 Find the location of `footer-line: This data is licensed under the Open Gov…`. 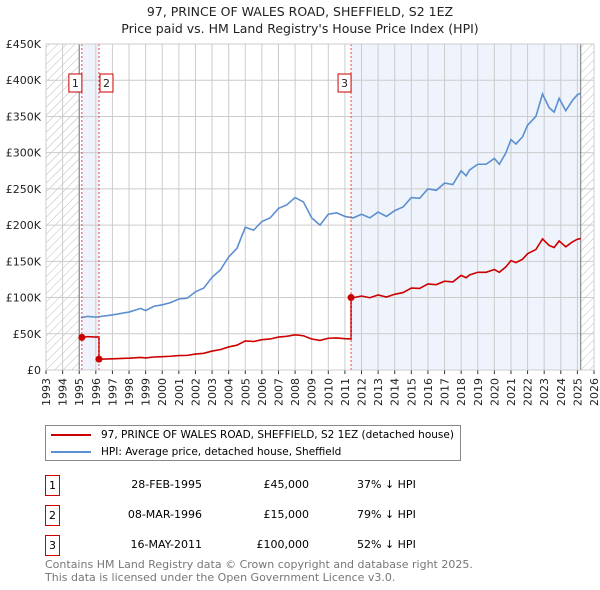

footer-line: This data is licensed under the Open Gov… is located at coordinates (220, 577).